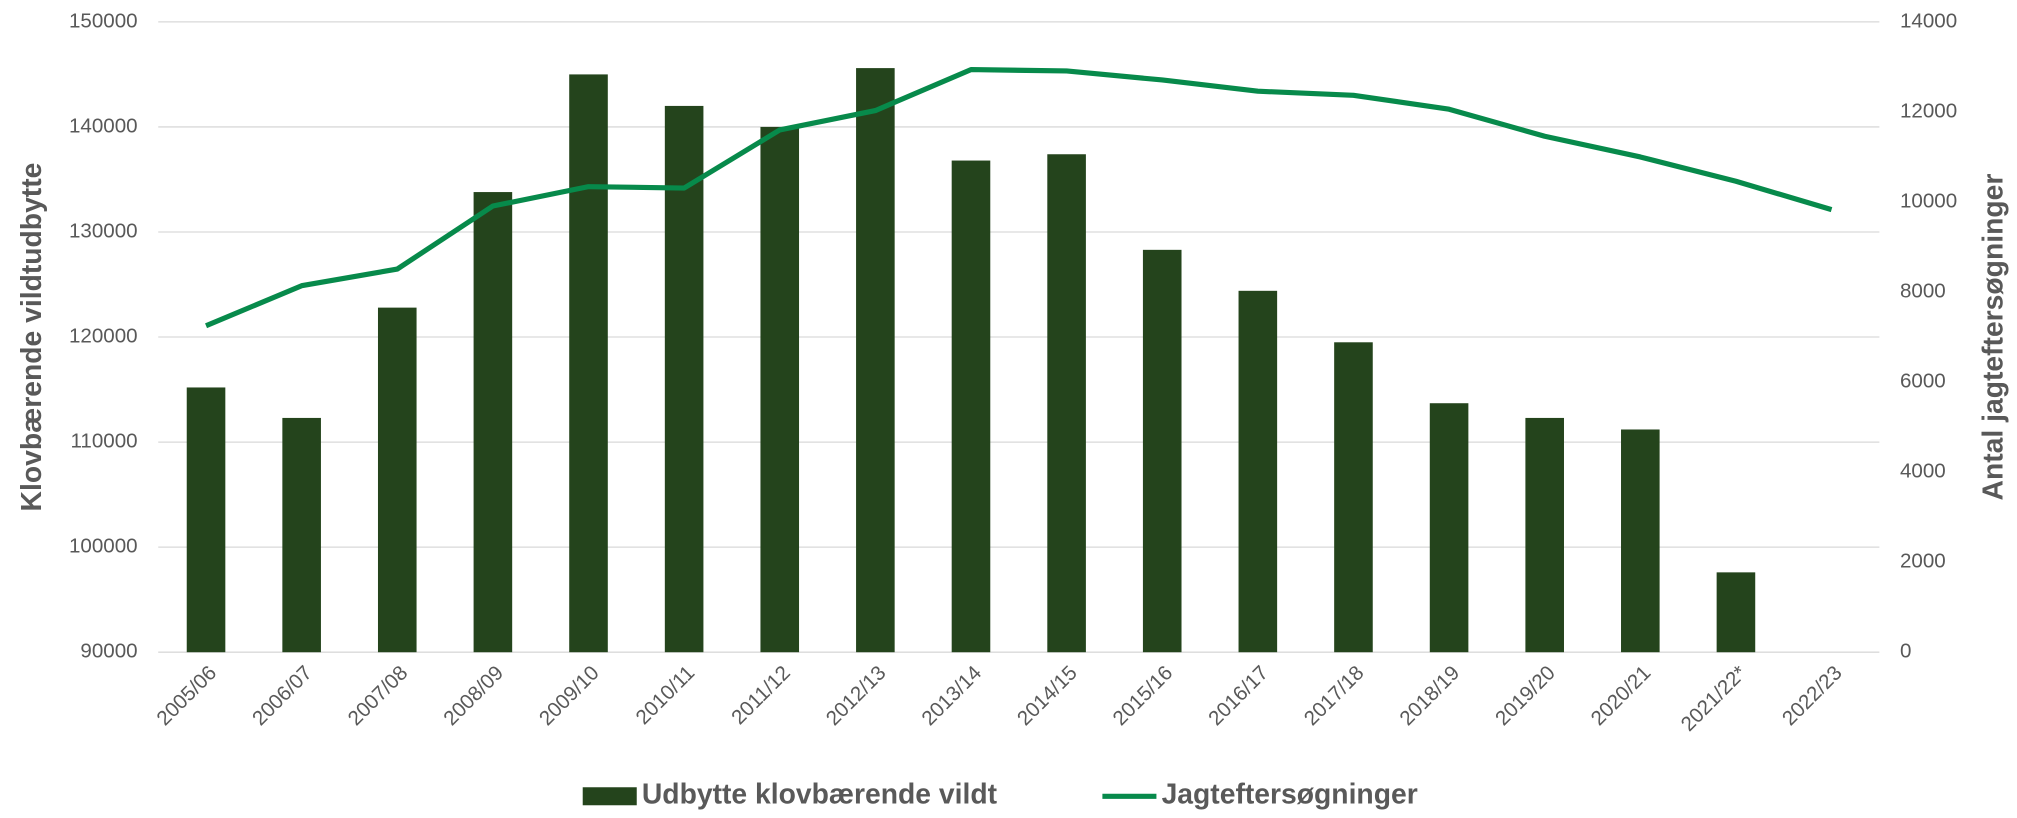 The width and height of the screenshot is (2017, 818). Describe the element at coordinates (1928, 200) in the screenshot. I see `y2-tick-label: 10000` at that location.